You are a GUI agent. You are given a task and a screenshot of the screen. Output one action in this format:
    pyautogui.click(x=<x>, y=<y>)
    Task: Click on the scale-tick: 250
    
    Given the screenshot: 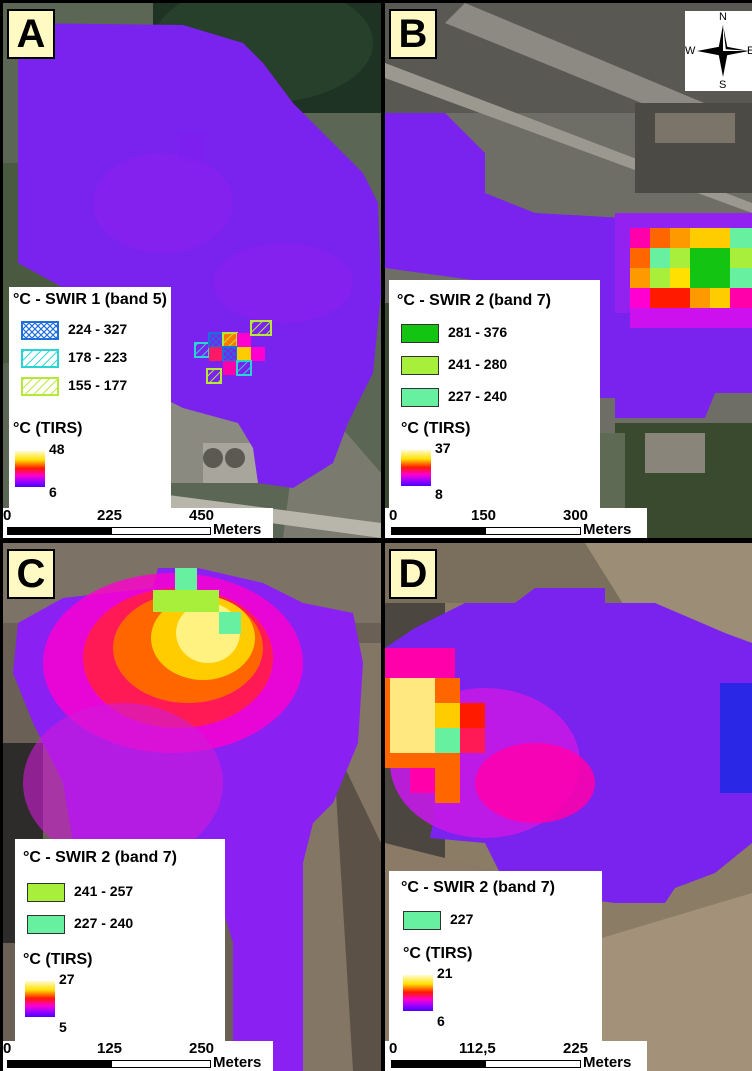 What is the action you would take?
    pyautogui.click(x=202, y=1048)
    